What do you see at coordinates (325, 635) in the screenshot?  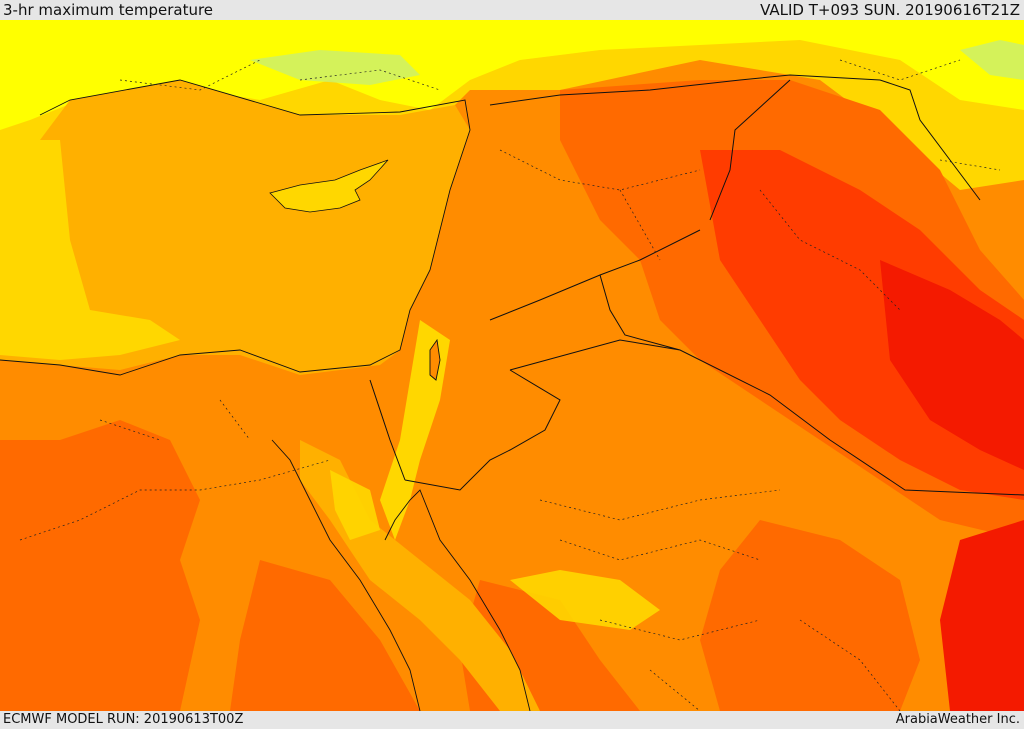 I see `field-egypt-patch` at bounding box center [325, 635].